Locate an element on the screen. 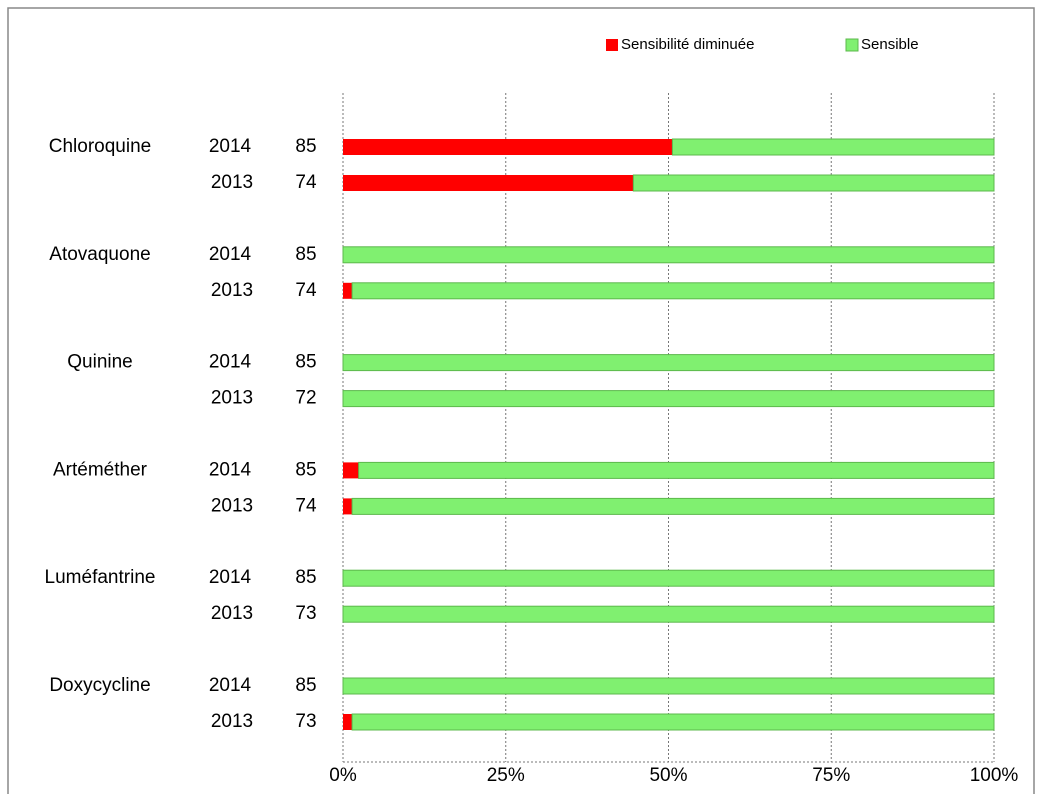 The image size is (1037, 794). x-tick-label: 75% is located at coordinates (831, 775).